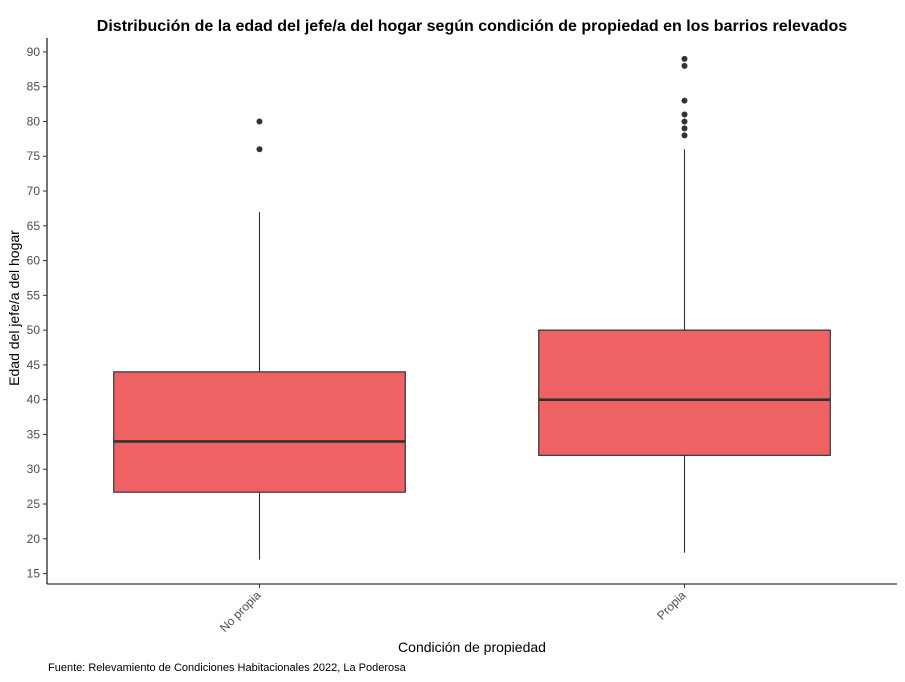 The width and height of the screenshot is (905, 682). What do you see at coordinates (14, 308) in the screenshot?
I see `y-axis-title: Edad del jefe/a del hogar` at bounding box center [14, 308].